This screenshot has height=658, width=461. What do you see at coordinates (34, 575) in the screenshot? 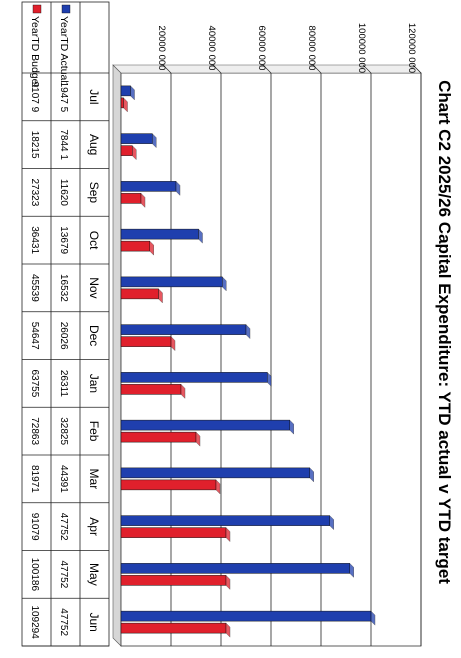
I see `data-value-cell: 100186` at bounding box center [34, 575].